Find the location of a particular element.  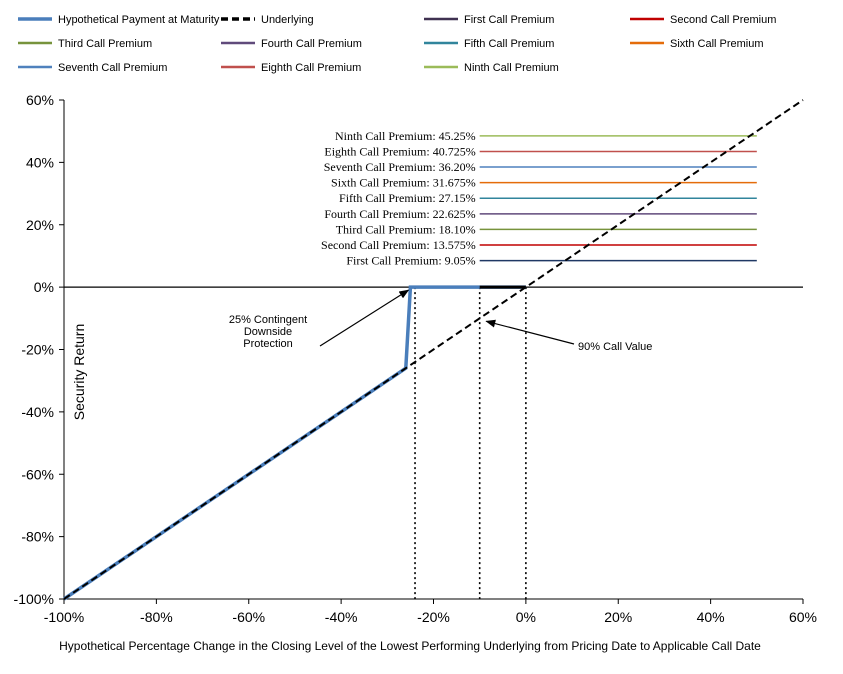

x-tick-label: 0% is located at coordinates (526, 617).